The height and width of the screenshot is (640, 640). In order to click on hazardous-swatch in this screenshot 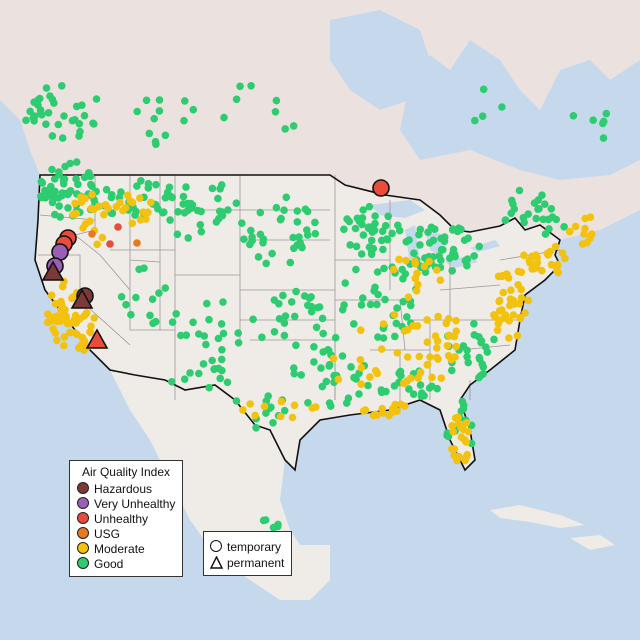, I will do `click(83, 488)`.